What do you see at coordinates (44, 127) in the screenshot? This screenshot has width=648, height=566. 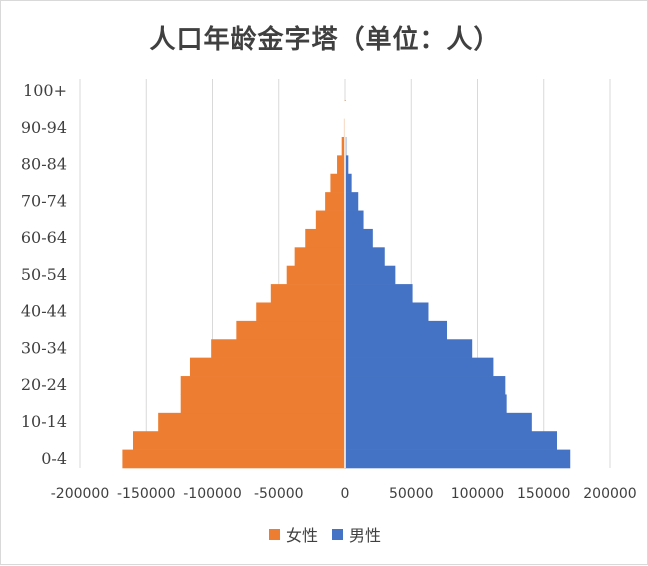 I see `y-tick-label: 90-94` at bounding box center [44, 127].